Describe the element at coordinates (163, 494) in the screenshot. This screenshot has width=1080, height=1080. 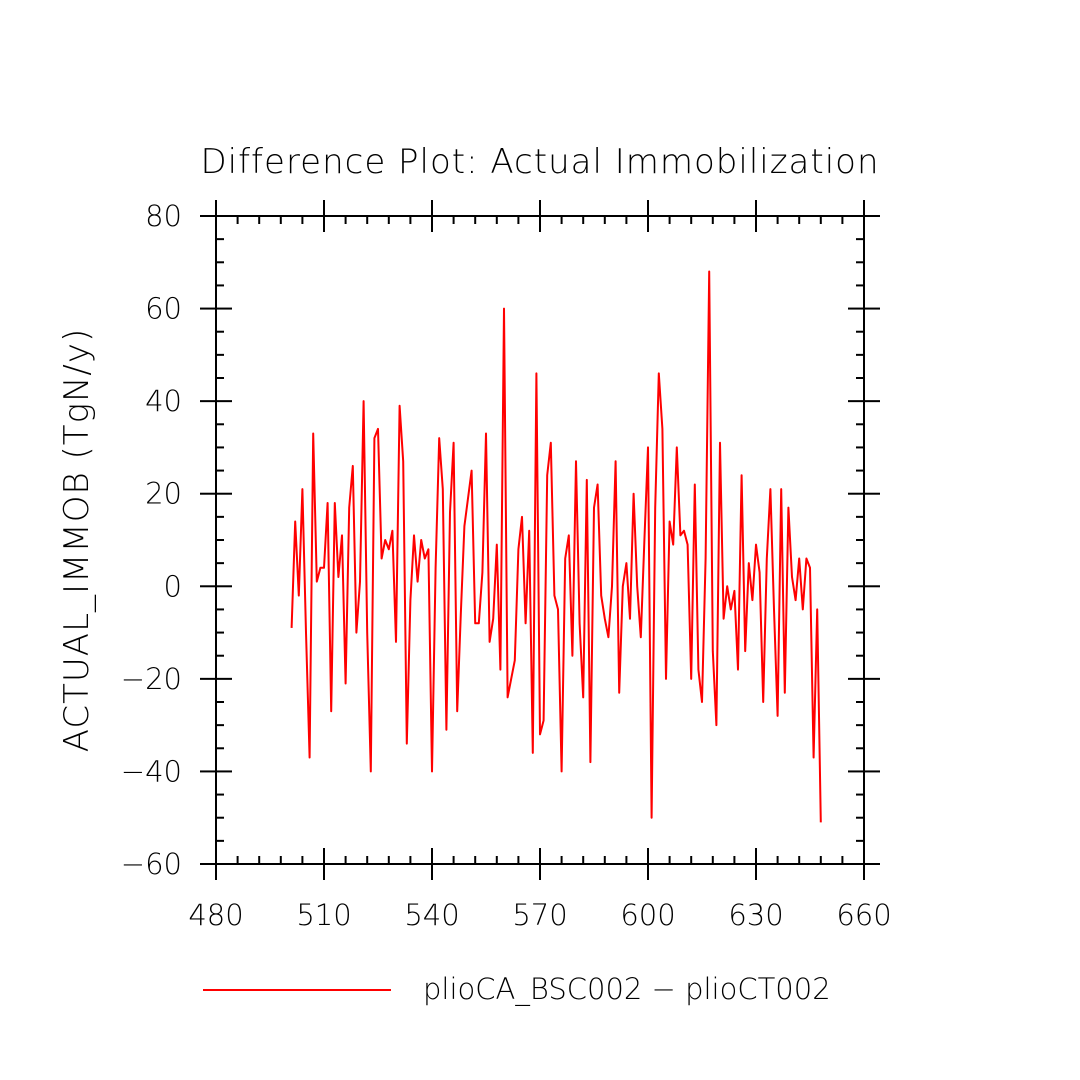
I see `y-tick-label: 20` at that location.